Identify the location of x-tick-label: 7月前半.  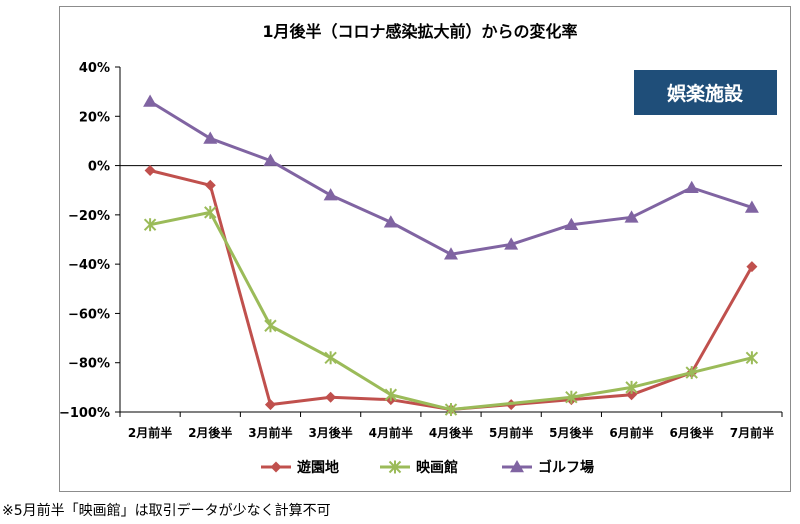
(752, 432).